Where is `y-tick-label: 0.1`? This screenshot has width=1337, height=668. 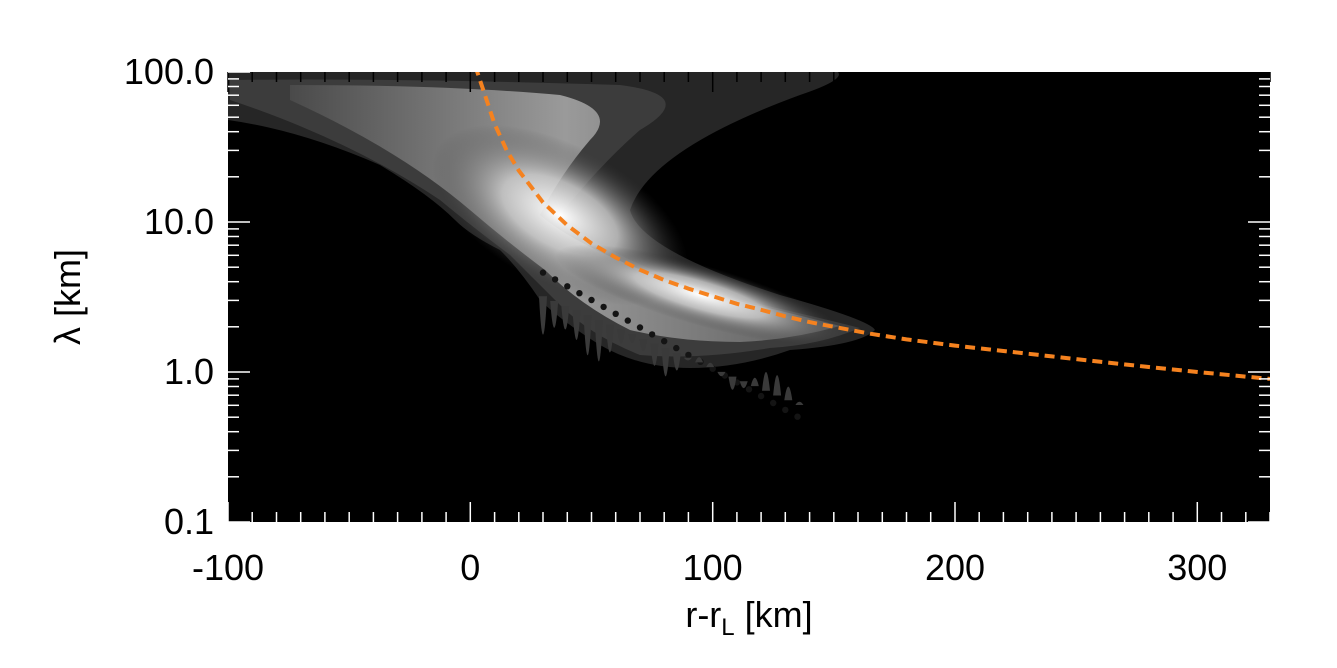 y-tick-label: 0.1 is located at coordinates (189, 521).